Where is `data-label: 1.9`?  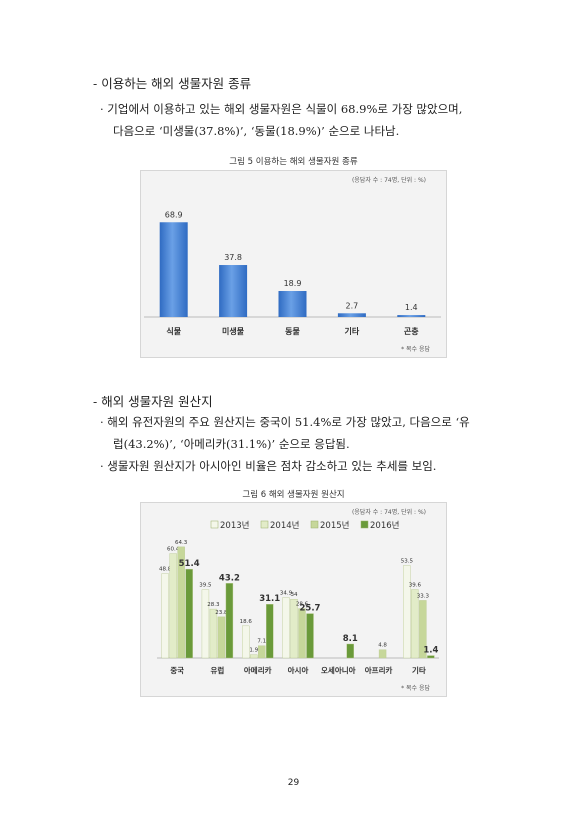 data-label: 1.9 is located at coordinates (253, 651).